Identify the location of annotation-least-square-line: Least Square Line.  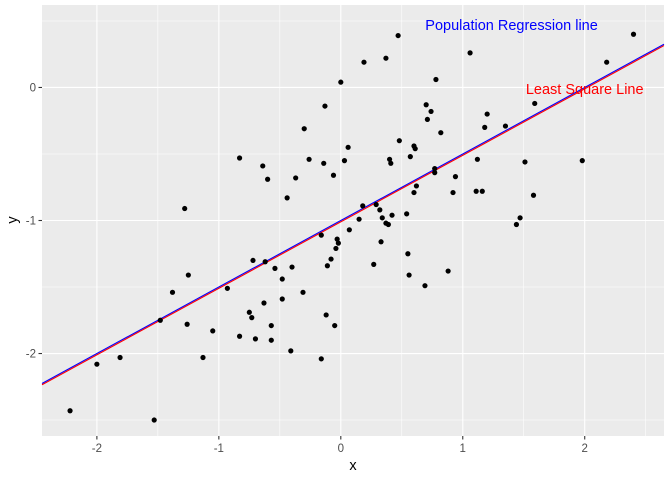
(585, 90).